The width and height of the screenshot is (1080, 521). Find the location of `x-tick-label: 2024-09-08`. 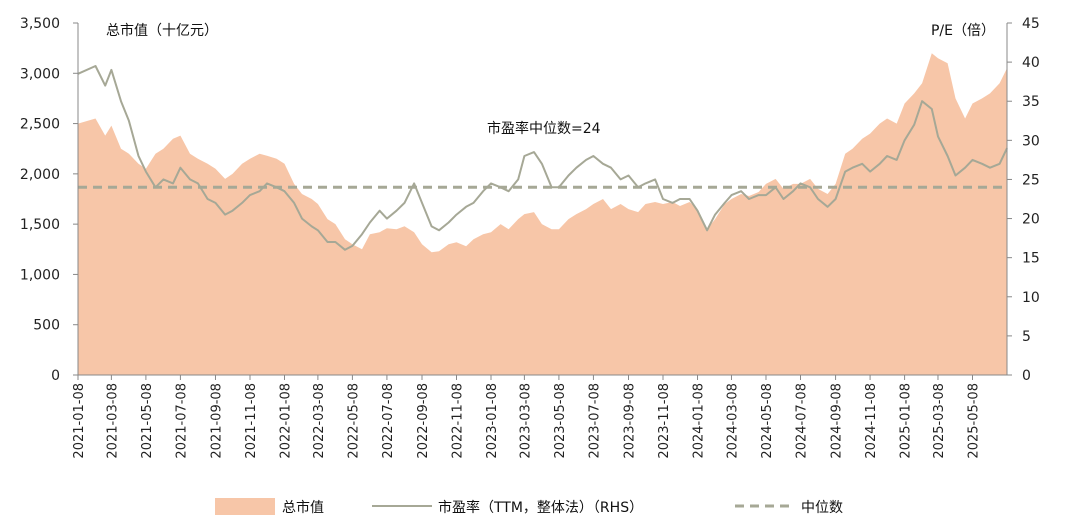

x-tick-label: 2024-09-08 is located at coordinates (837, 421).